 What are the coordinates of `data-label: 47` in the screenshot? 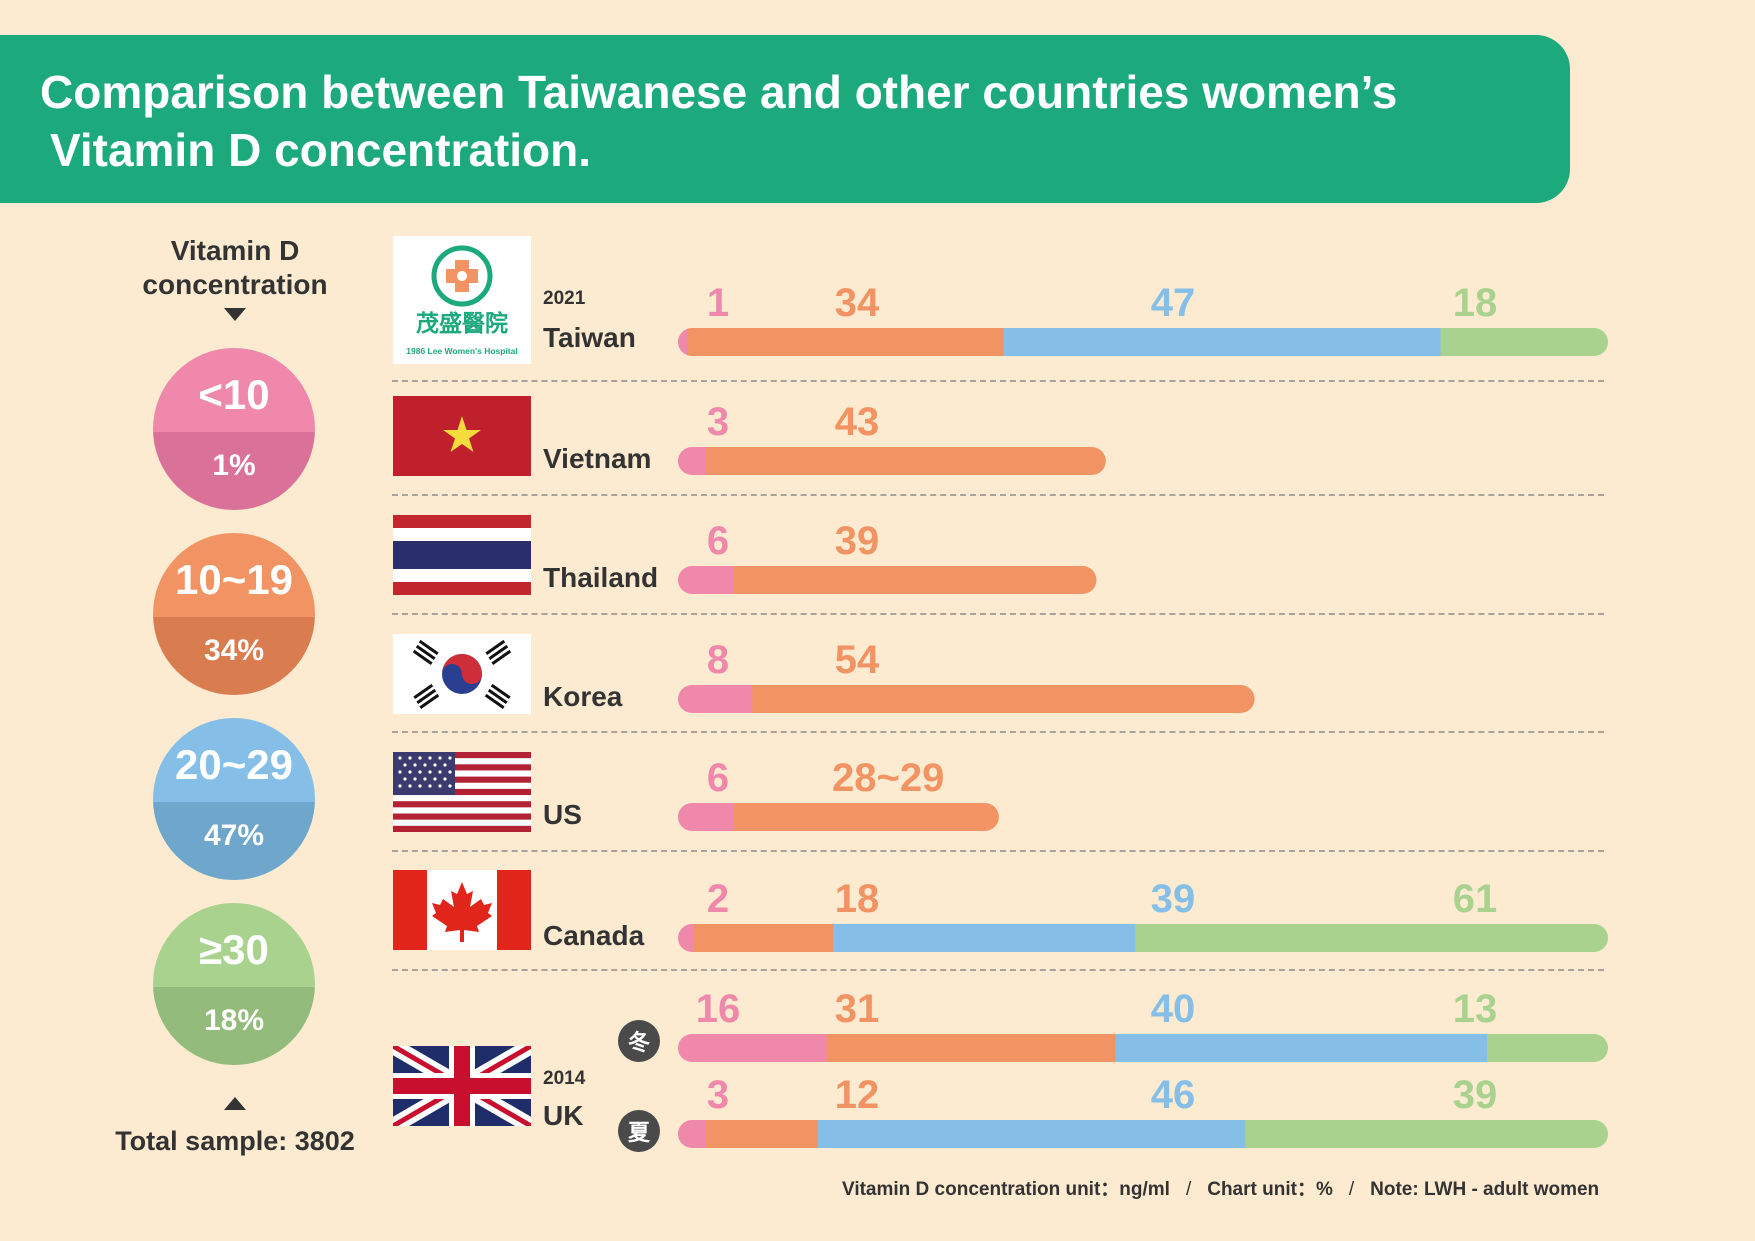 It's located at (1173, 303).